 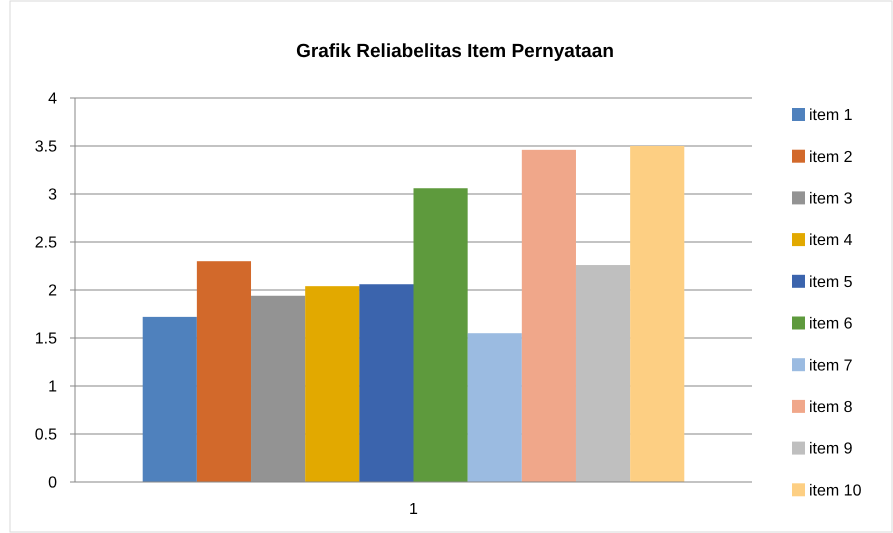 I want to click on y-tick-label: 3, so click(x=53, y=195).